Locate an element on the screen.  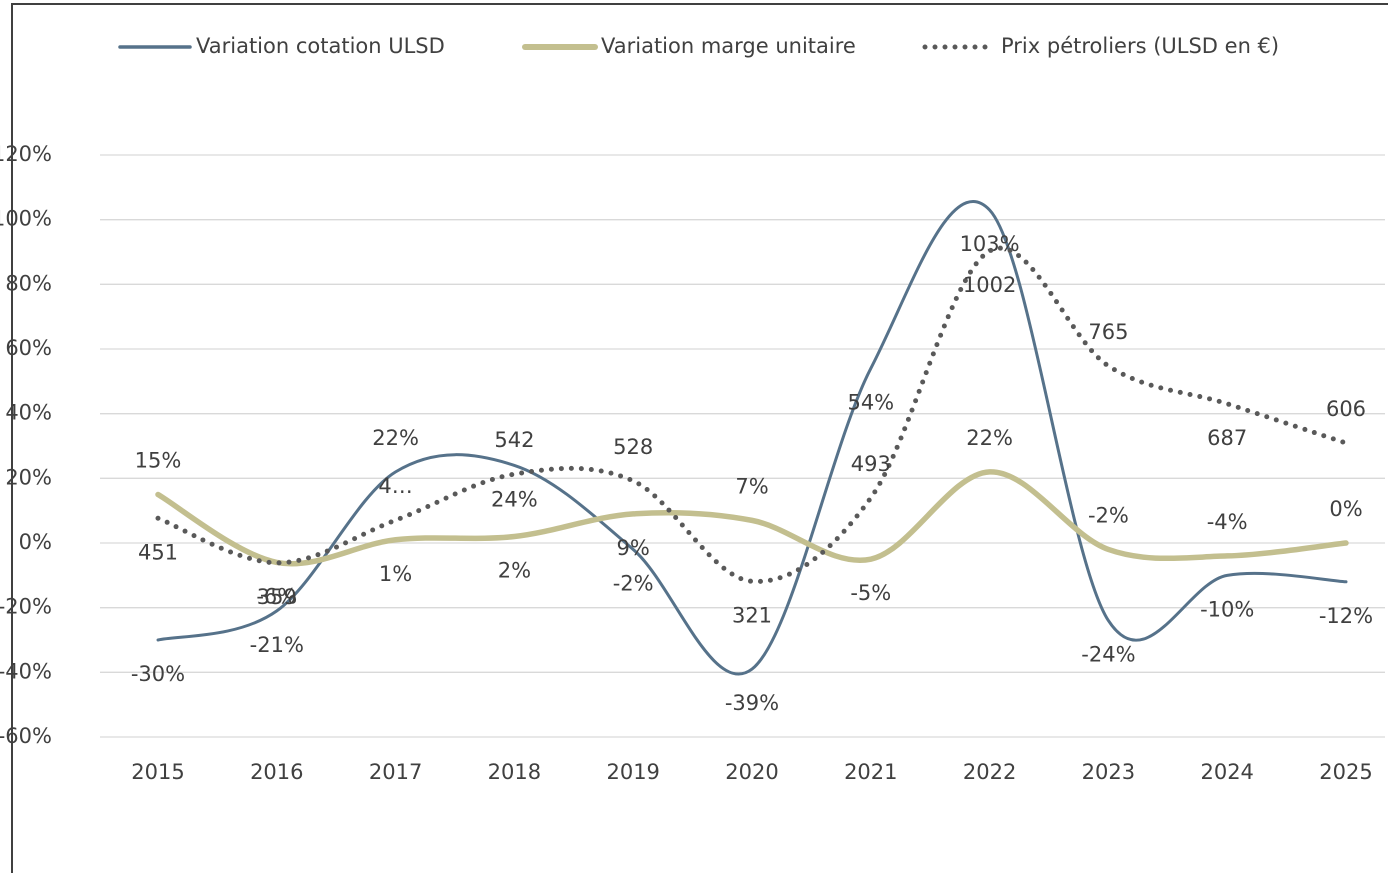
data-label: 1002 is located at coordinates (989, 285).